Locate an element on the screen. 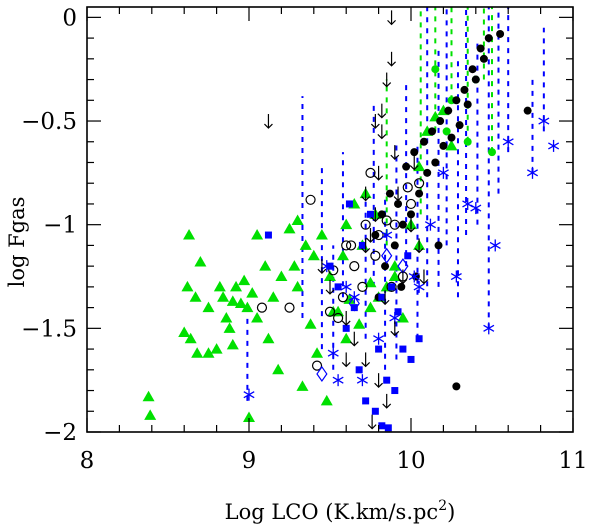 The image size is (600, 527). y-tick-label: −0.5 is located at coordinates (49, 122).